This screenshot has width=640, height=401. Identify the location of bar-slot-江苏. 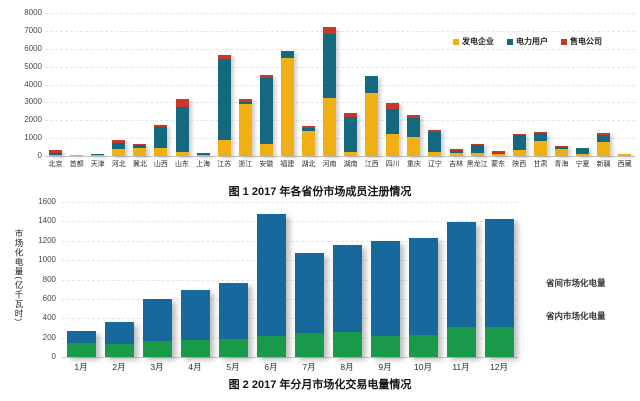
(224, 84).